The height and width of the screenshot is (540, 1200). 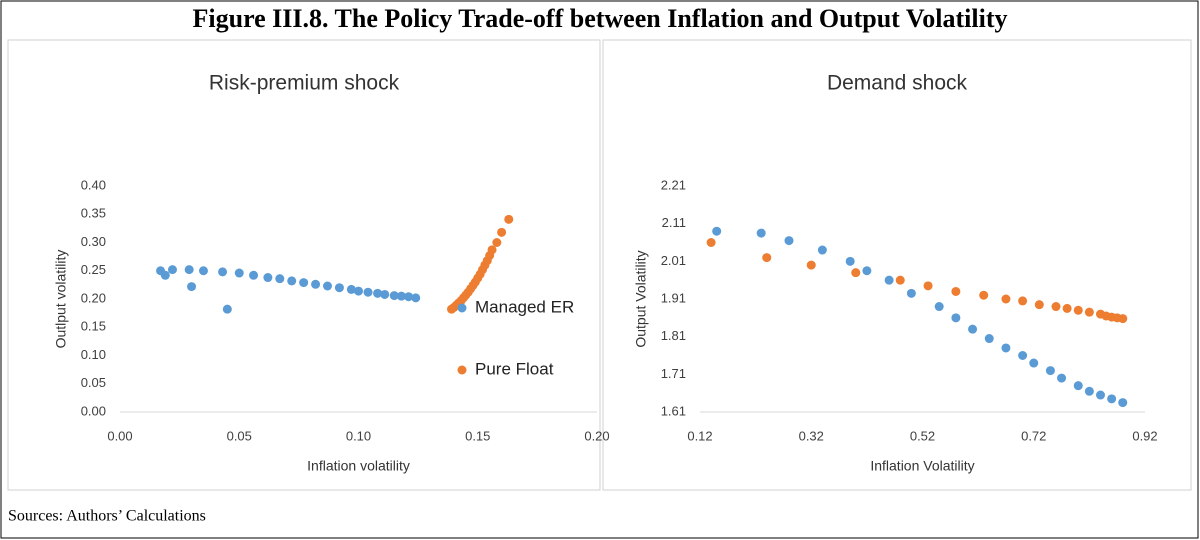 I want to click on y-tick-label: 1.91, so click(x=673, y=297).